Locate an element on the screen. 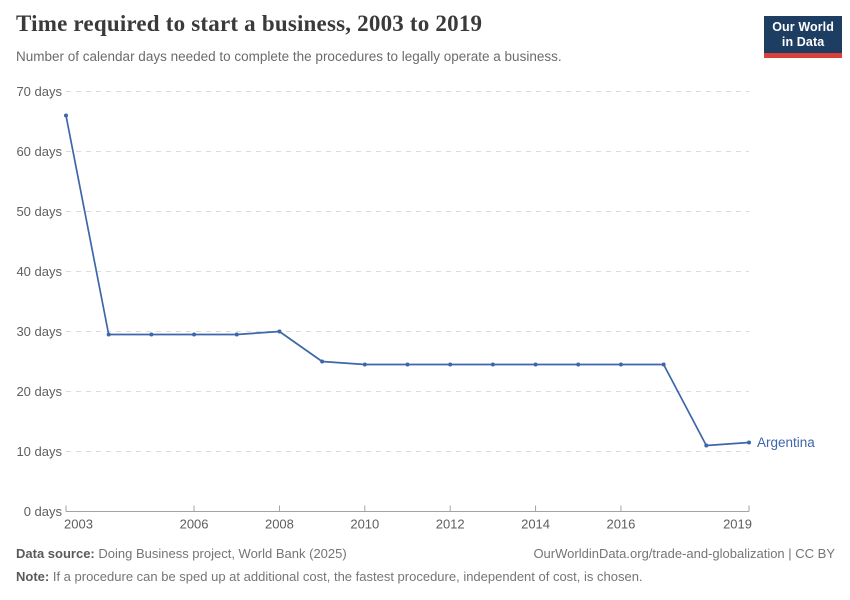 The image size is (850, 600). note-label: Note: is located at coordinates (33, 576).